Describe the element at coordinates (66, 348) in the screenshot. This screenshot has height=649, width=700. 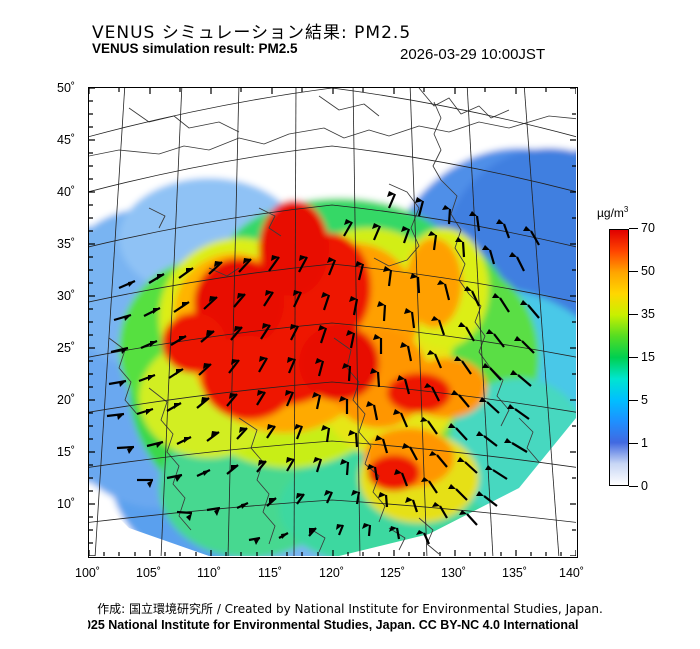
I see `ytick-label-25: 25˚` at that location.